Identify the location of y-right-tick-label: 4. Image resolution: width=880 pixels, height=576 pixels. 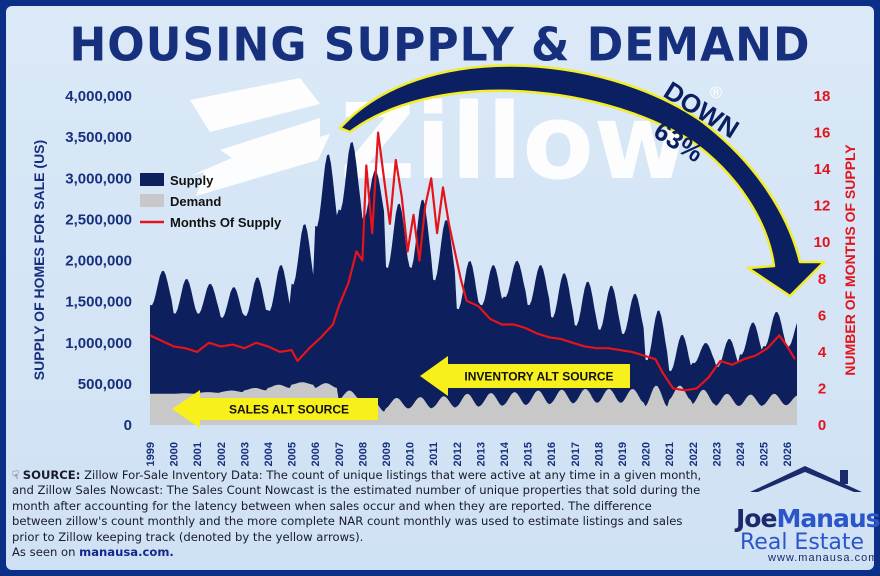
(822, 352).